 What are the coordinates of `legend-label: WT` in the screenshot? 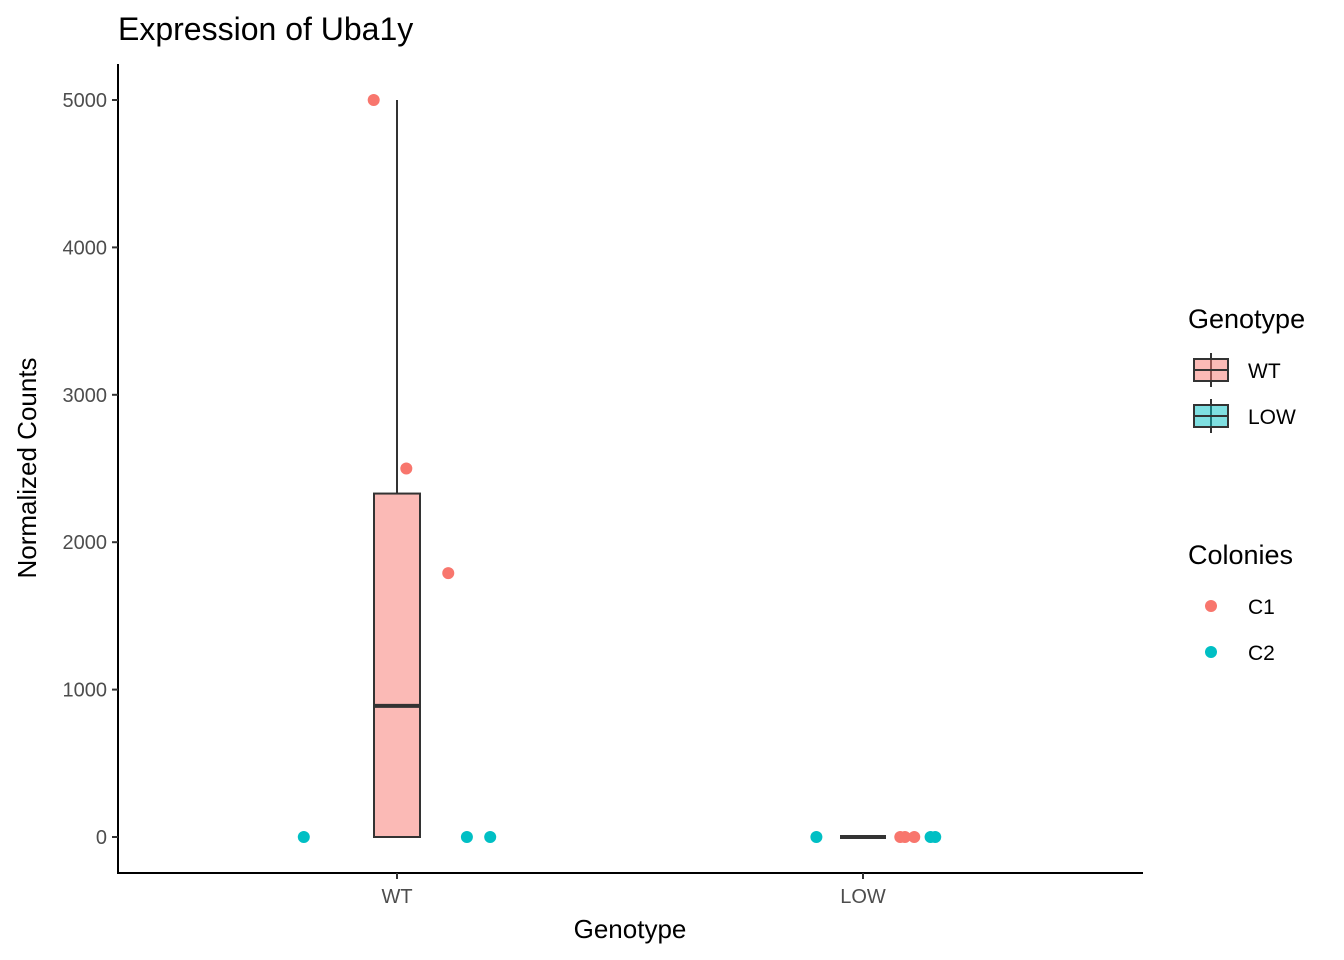 It's located at (1264, 371).